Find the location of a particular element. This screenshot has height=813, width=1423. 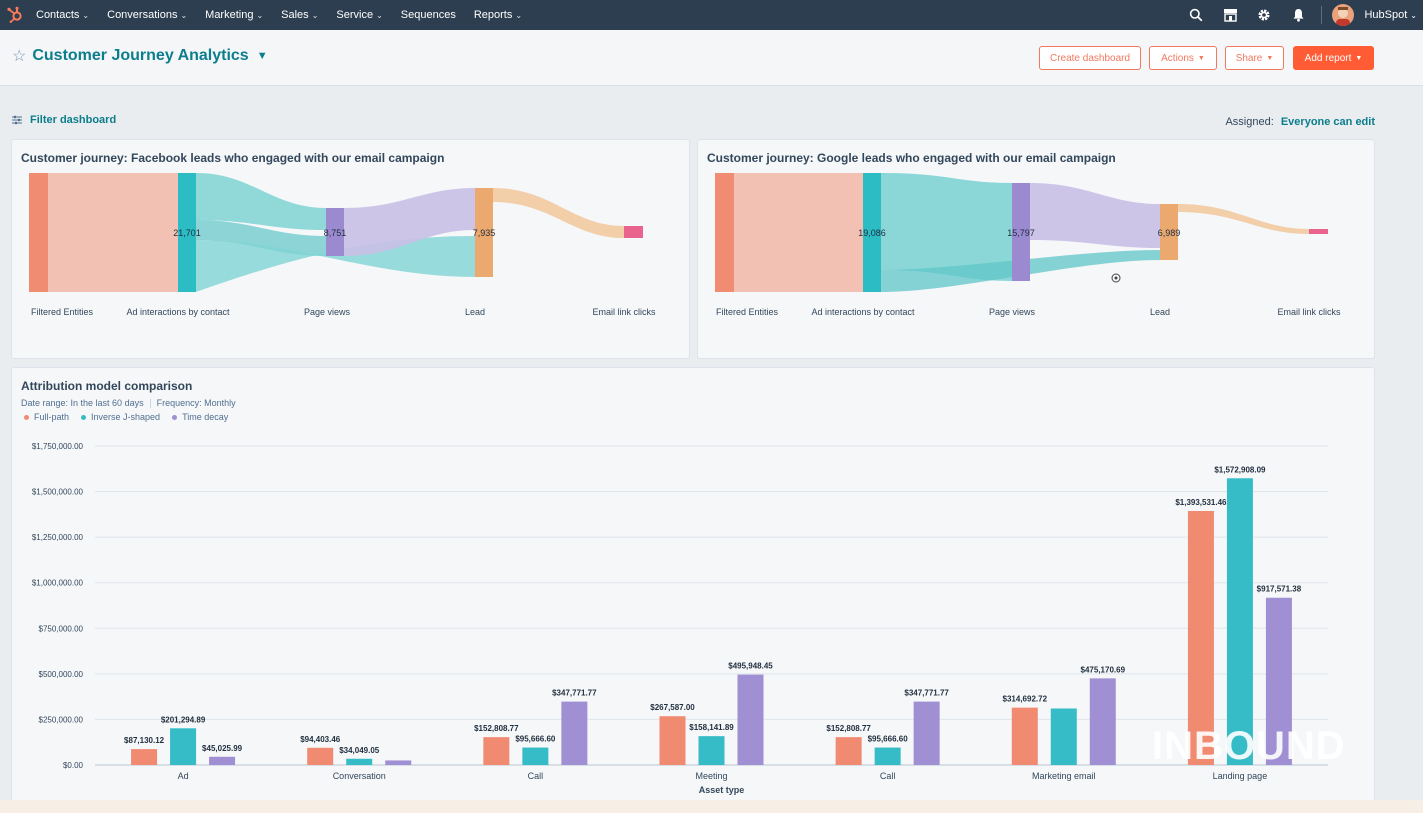

create-dashboard-button: Create dashboard is located at coordinates (1090, 58).